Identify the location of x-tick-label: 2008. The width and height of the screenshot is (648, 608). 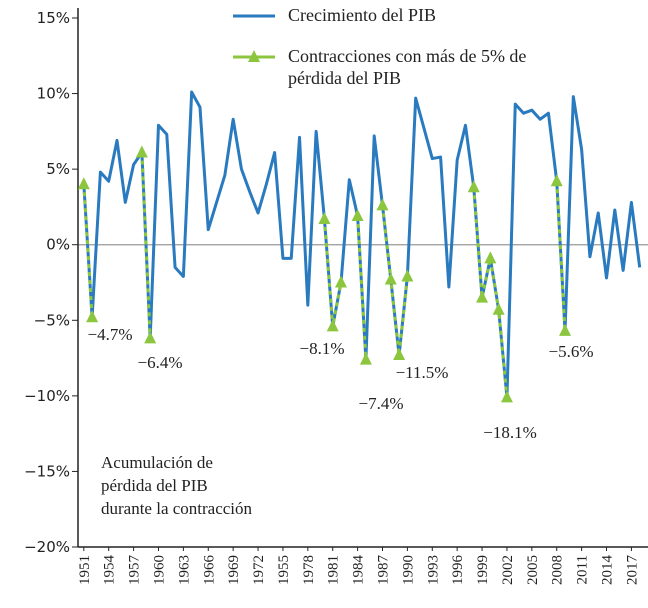
(558, 570).